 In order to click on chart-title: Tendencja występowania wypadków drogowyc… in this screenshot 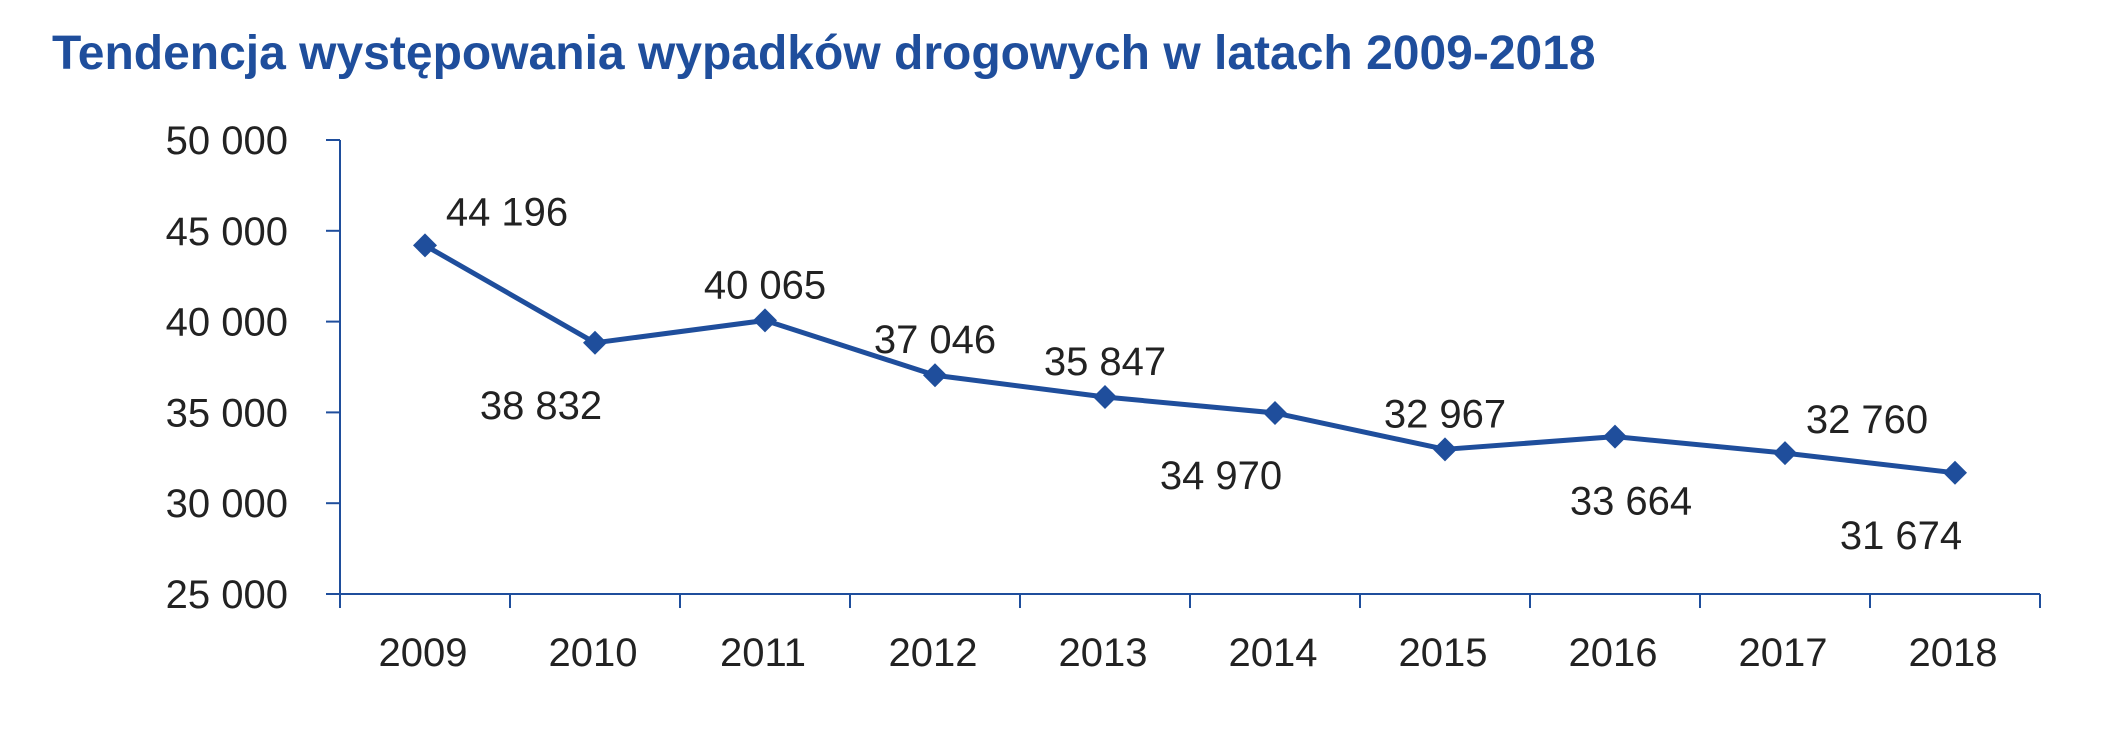, I will do `click(824, 53)`.